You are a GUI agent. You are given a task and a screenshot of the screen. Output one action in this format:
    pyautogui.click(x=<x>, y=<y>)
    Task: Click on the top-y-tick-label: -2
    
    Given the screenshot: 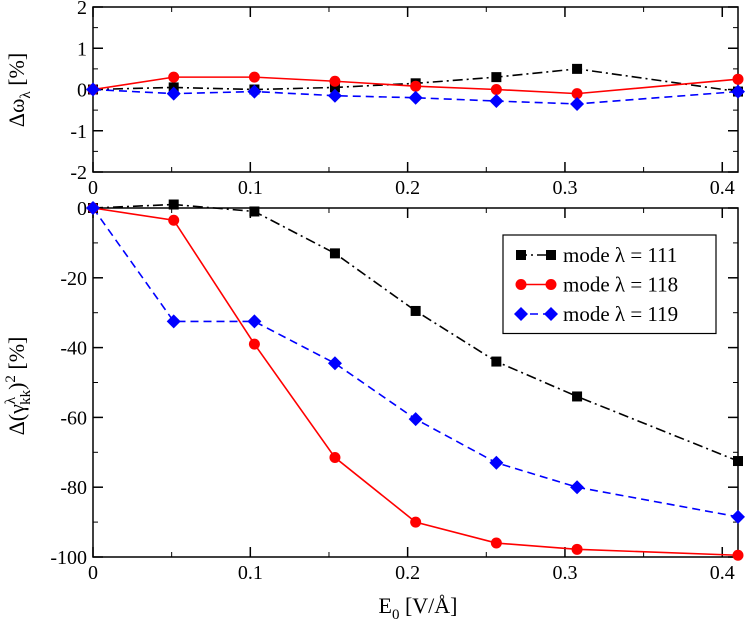 What is the action you would take?
    pyautogui.click(x=78, y=173)
    